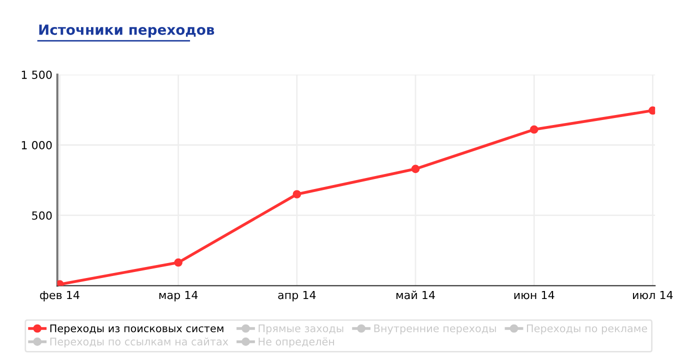 This screenshot has height=364, width=691. I want to click on legend-label: Переходы из поисковых систем, so click(137, 329).